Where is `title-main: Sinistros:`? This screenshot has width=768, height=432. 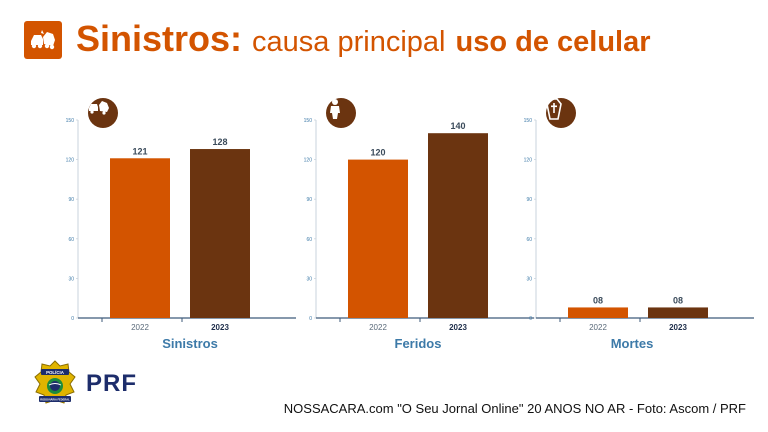 title-main: Sinistros: is located at coordinates (159, 38).